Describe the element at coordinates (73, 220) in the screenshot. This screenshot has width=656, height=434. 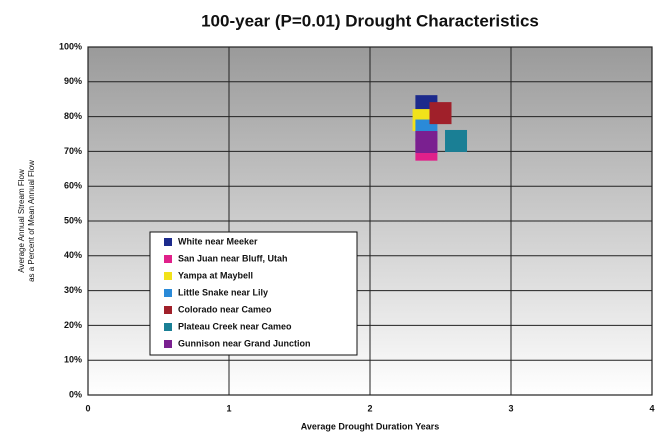
I see `y-tick-label: 50%` at that location.